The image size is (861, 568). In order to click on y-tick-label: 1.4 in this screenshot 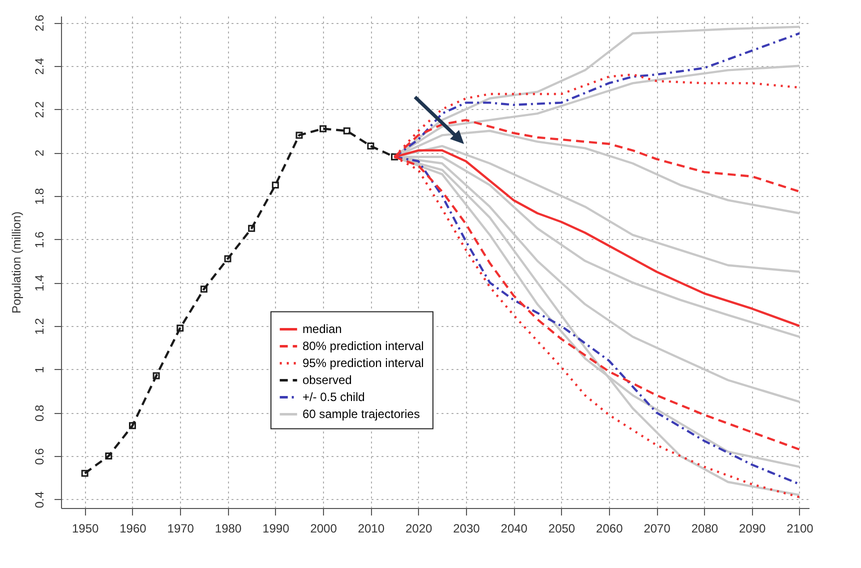, I will do `click(39, 283)`.